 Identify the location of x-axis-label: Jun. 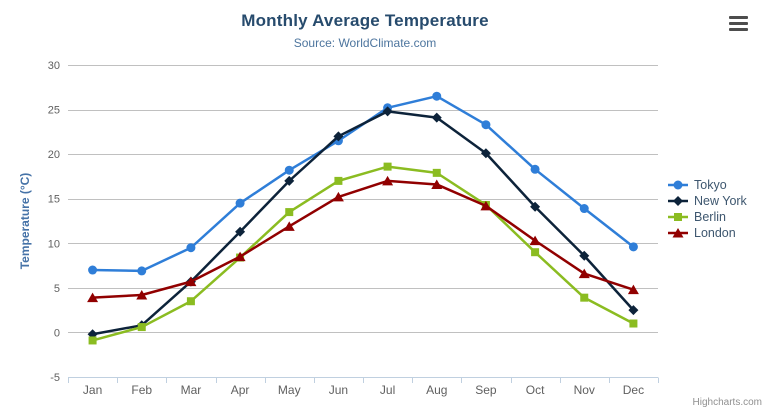
(338, 390).